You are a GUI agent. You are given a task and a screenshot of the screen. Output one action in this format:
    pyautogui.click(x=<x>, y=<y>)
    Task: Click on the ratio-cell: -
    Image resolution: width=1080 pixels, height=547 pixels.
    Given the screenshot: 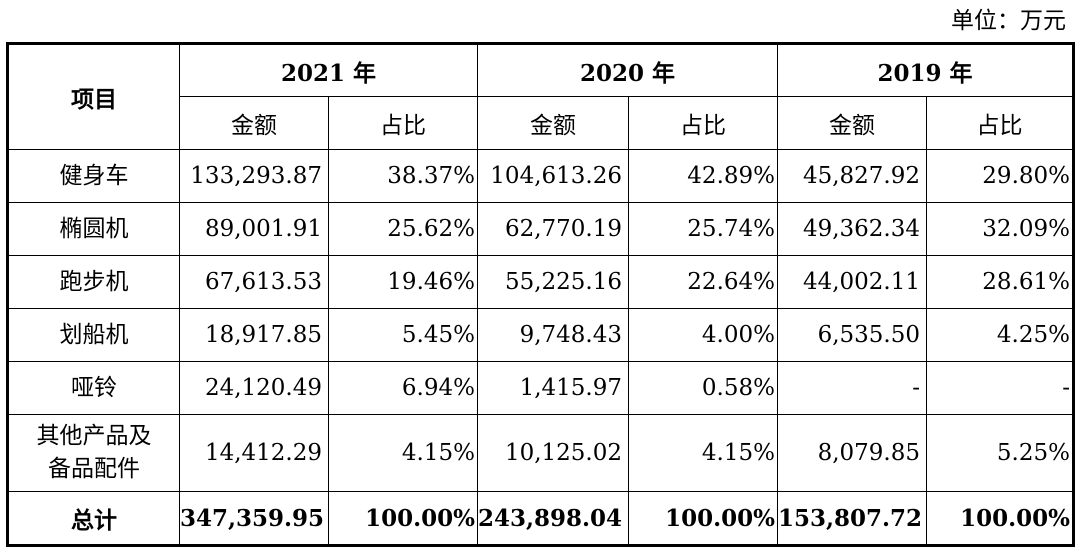 What is the action you would take?
    pyautogui.click(x=1000, y=388)
    